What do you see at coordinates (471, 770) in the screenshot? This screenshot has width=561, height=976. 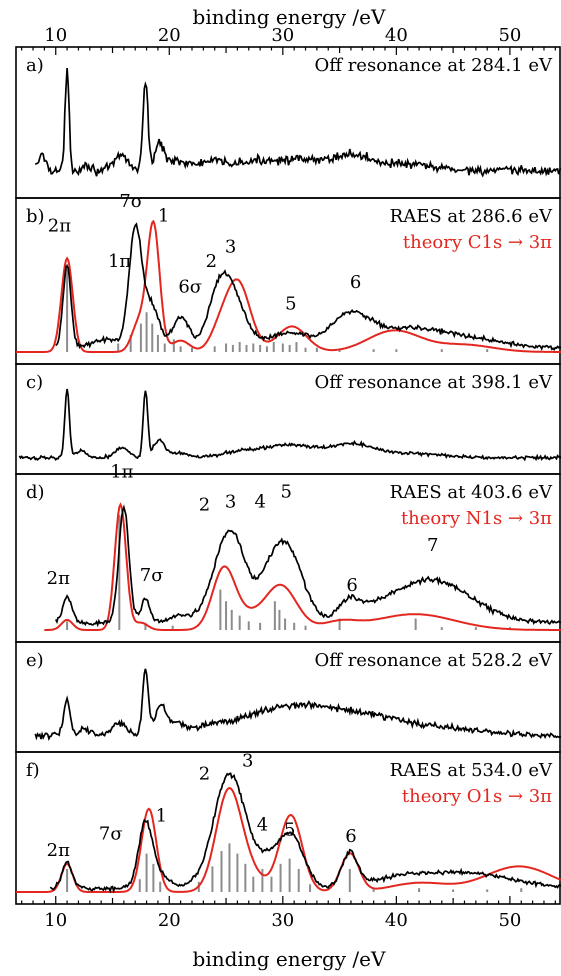 I see `panel-title: RAES at 534.0 eV` at bounding box center [471, 770].